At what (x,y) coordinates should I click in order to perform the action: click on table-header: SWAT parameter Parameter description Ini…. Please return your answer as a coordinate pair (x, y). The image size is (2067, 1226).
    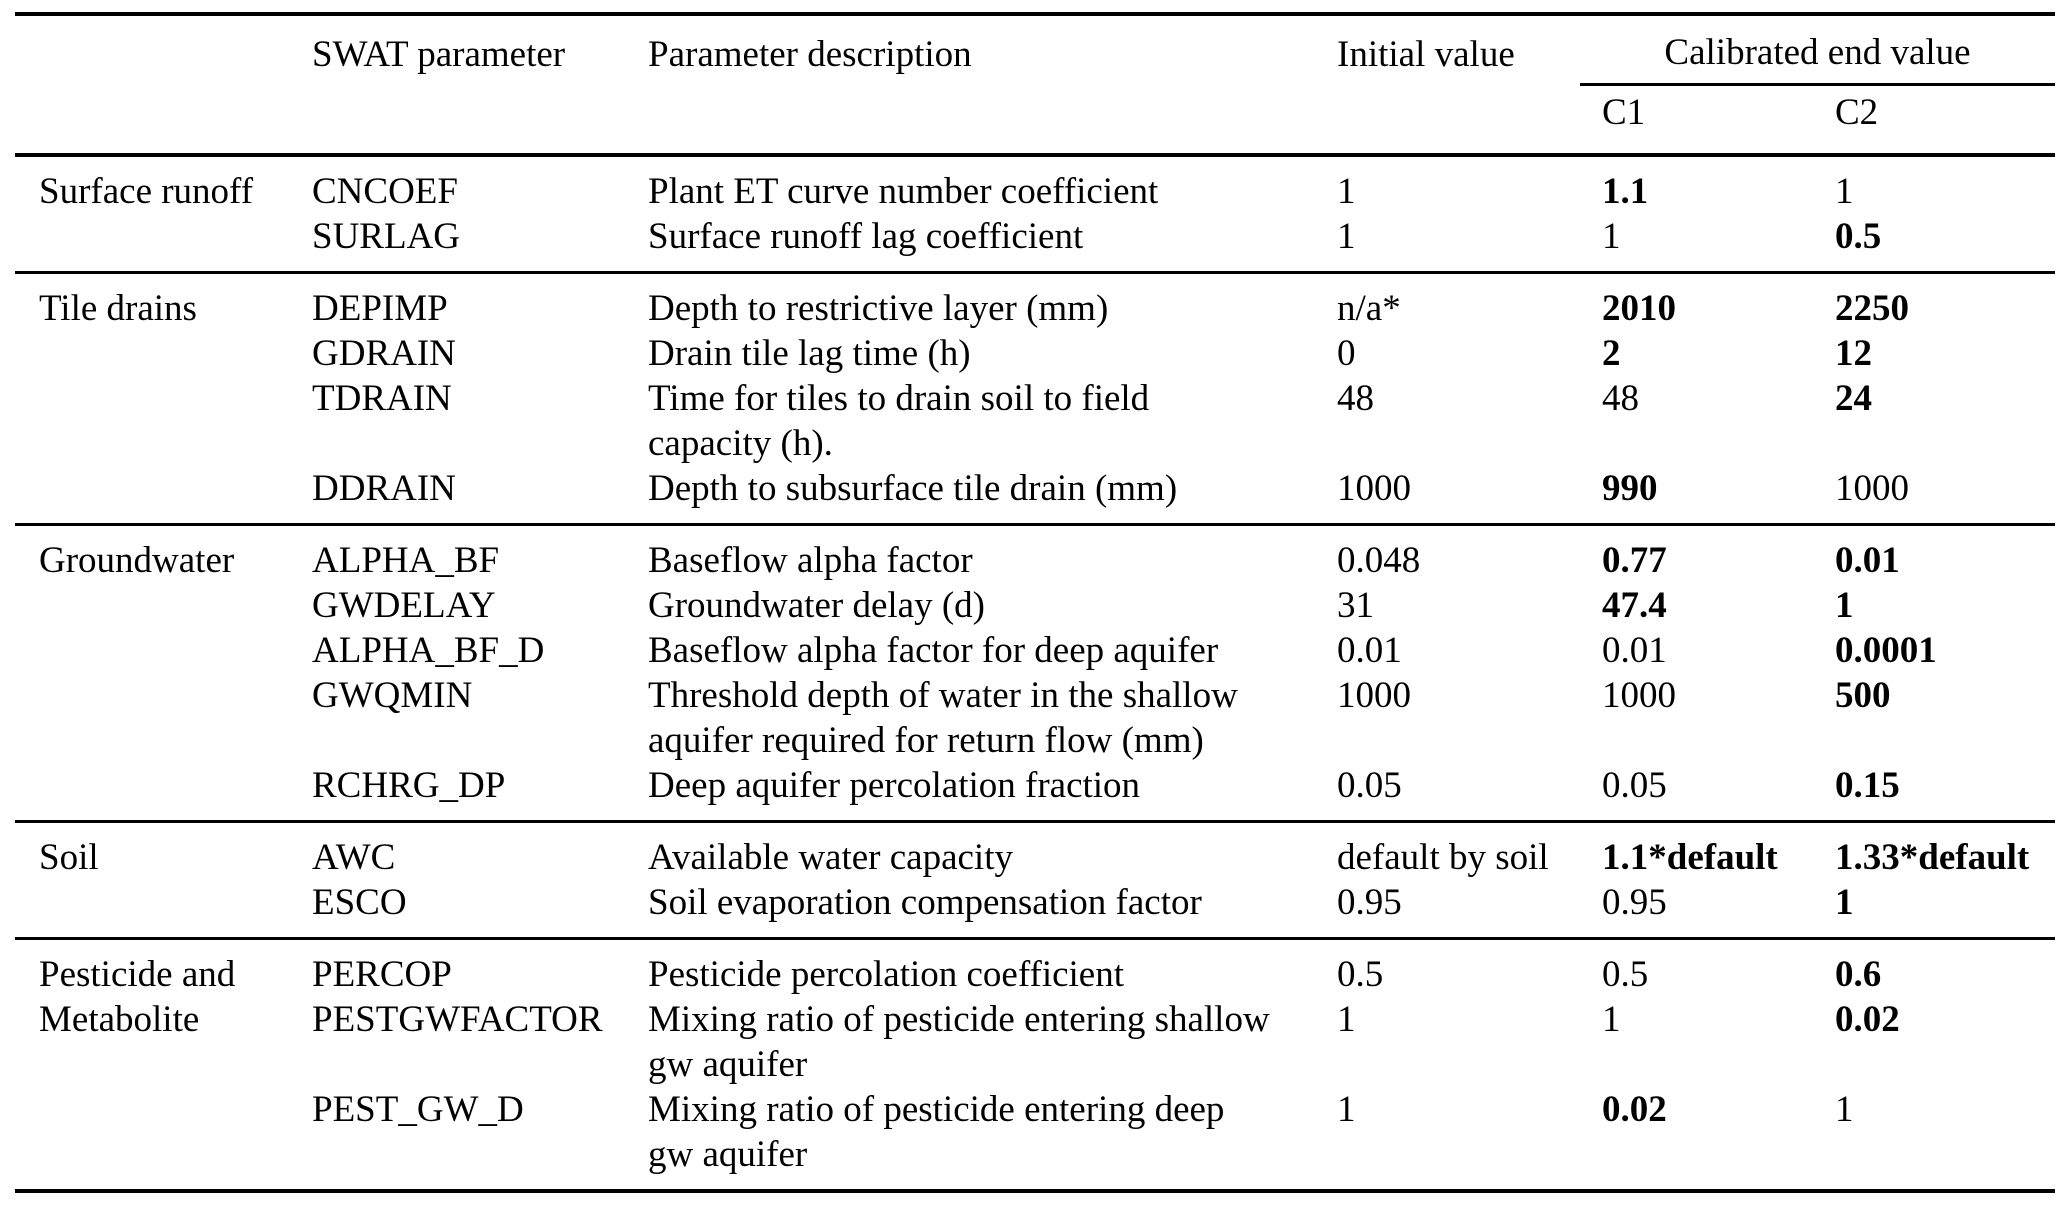
    Looking at the image, I should click on (1035, 85).